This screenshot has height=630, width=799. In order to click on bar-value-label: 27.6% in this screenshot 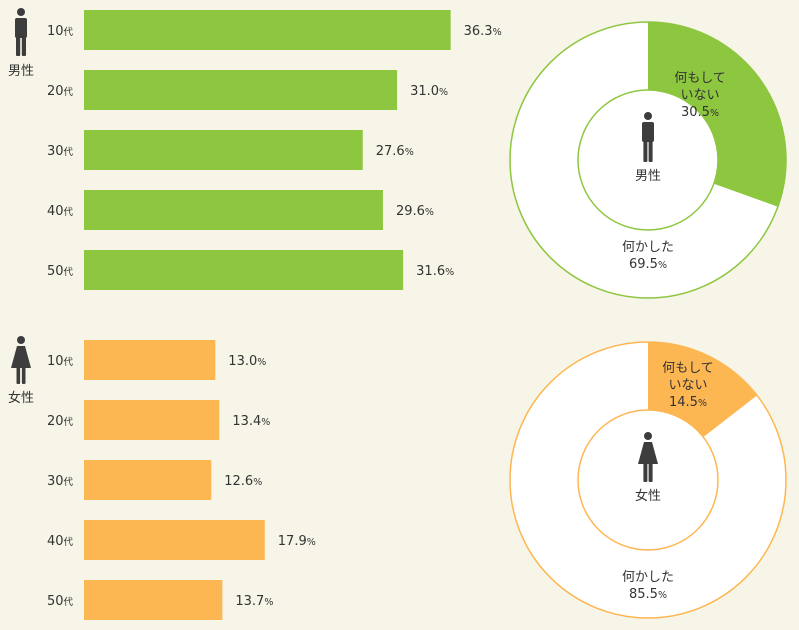, I will do `click(395, 151)`.